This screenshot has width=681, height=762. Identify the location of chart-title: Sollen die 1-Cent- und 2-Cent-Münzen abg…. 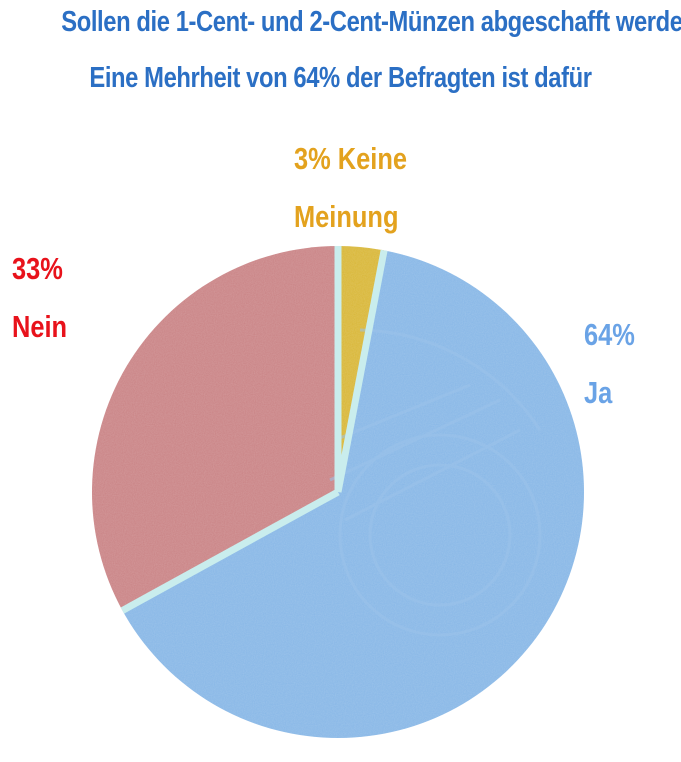
(371, 22).